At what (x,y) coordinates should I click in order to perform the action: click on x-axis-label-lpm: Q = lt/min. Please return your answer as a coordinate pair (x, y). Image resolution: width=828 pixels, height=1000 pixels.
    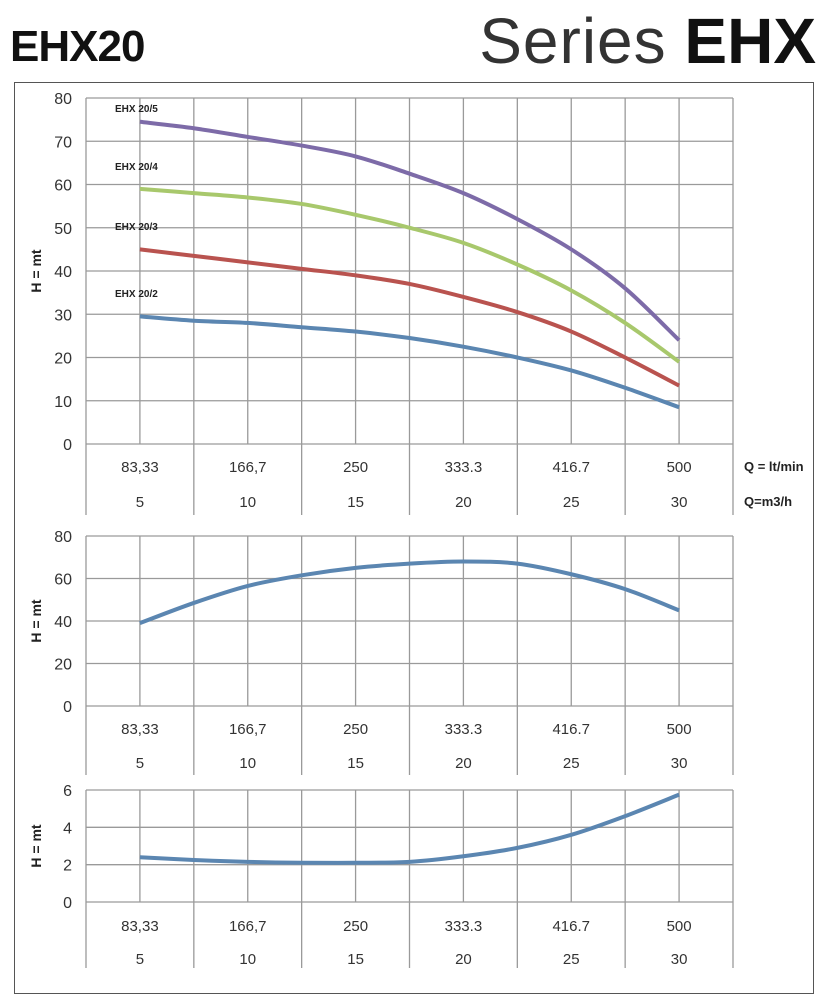
    Looking at the image, I should click on (774, 466).